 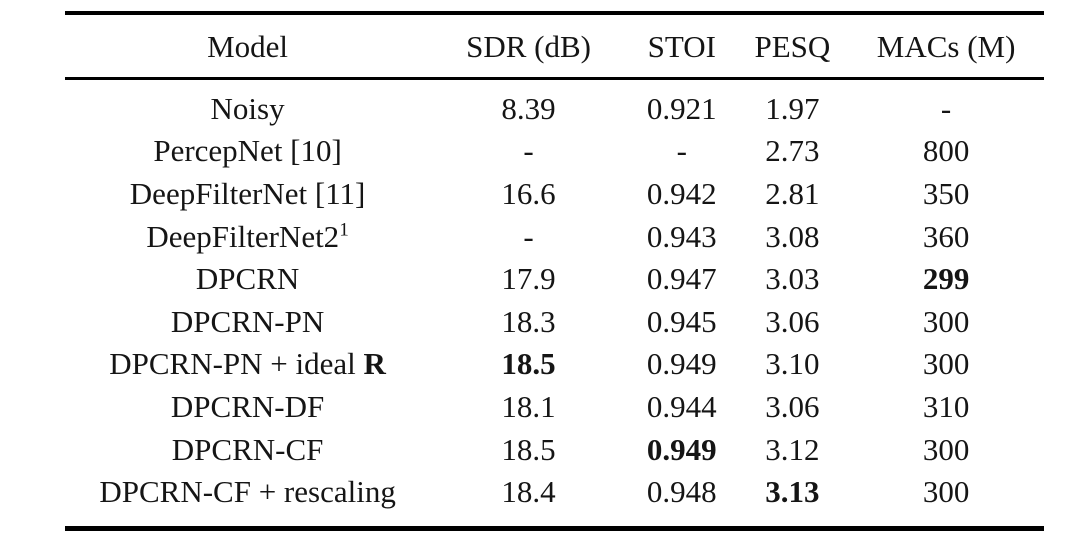 I want to click on stoi-cell: -, so click(x=681, y=151).